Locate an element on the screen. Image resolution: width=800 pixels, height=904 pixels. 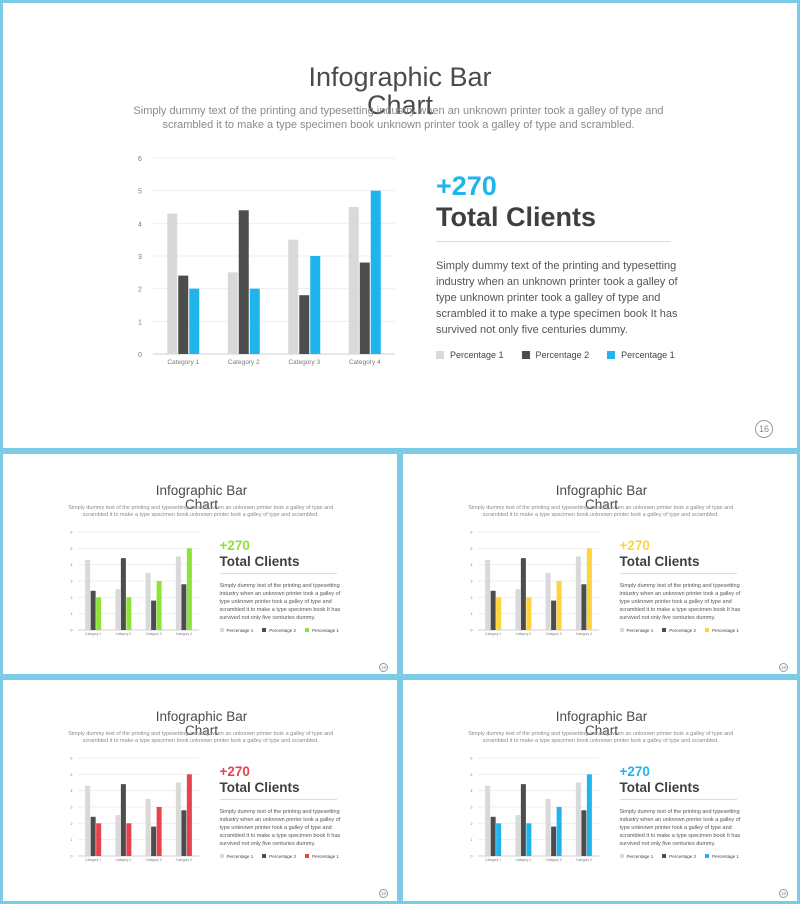
y-tick-label: 2 is located at coordinates (140, 290).